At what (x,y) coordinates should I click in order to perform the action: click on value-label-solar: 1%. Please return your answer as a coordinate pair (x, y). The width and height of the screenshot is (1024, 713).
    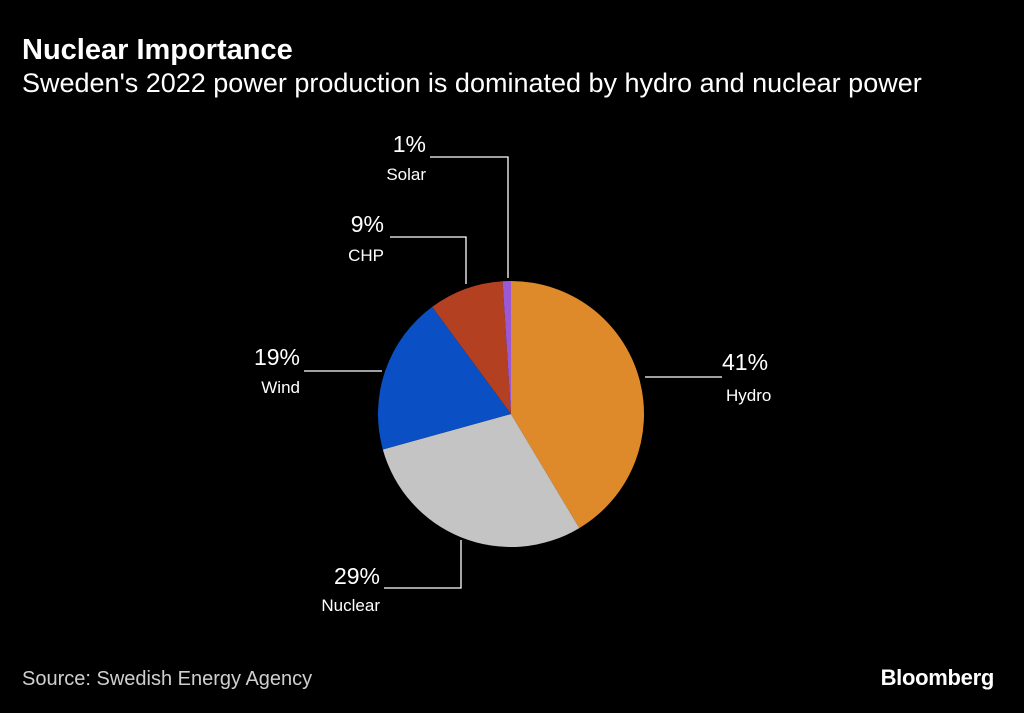
    Looking at the image, I should click on (409, 144).